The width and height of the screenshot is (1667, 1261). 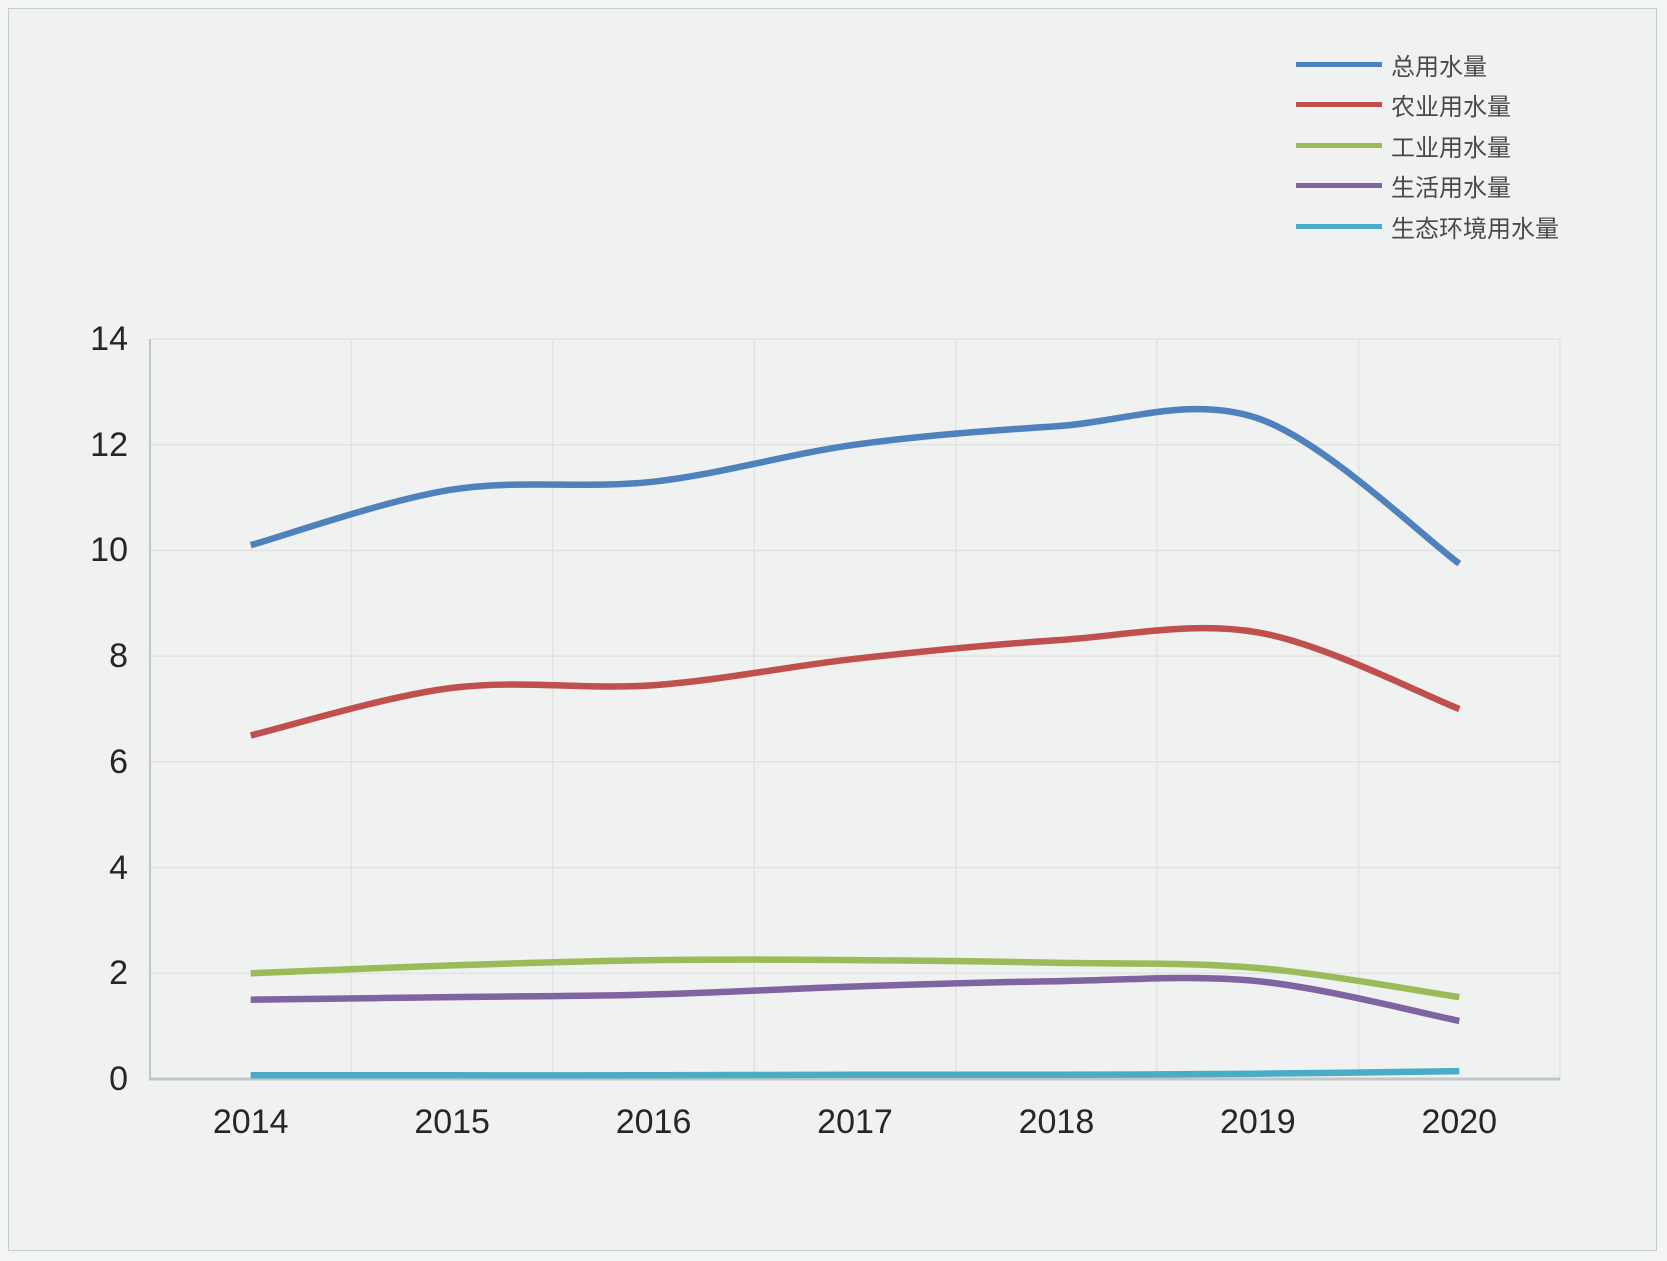 I want to click on x-axis-tick-label: 2017, so click(x=855, y=1122).